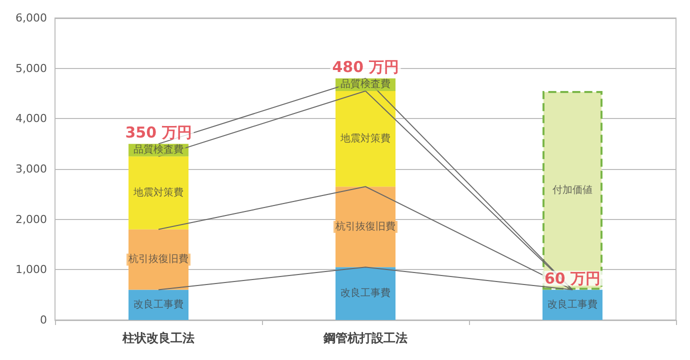 Image resolution: width=690 pixels, height=360 pixels. What do you see at coordinates (365, 84) in the screenshot?
I see `text: 品質検査費` at bounding box center [365, 84].